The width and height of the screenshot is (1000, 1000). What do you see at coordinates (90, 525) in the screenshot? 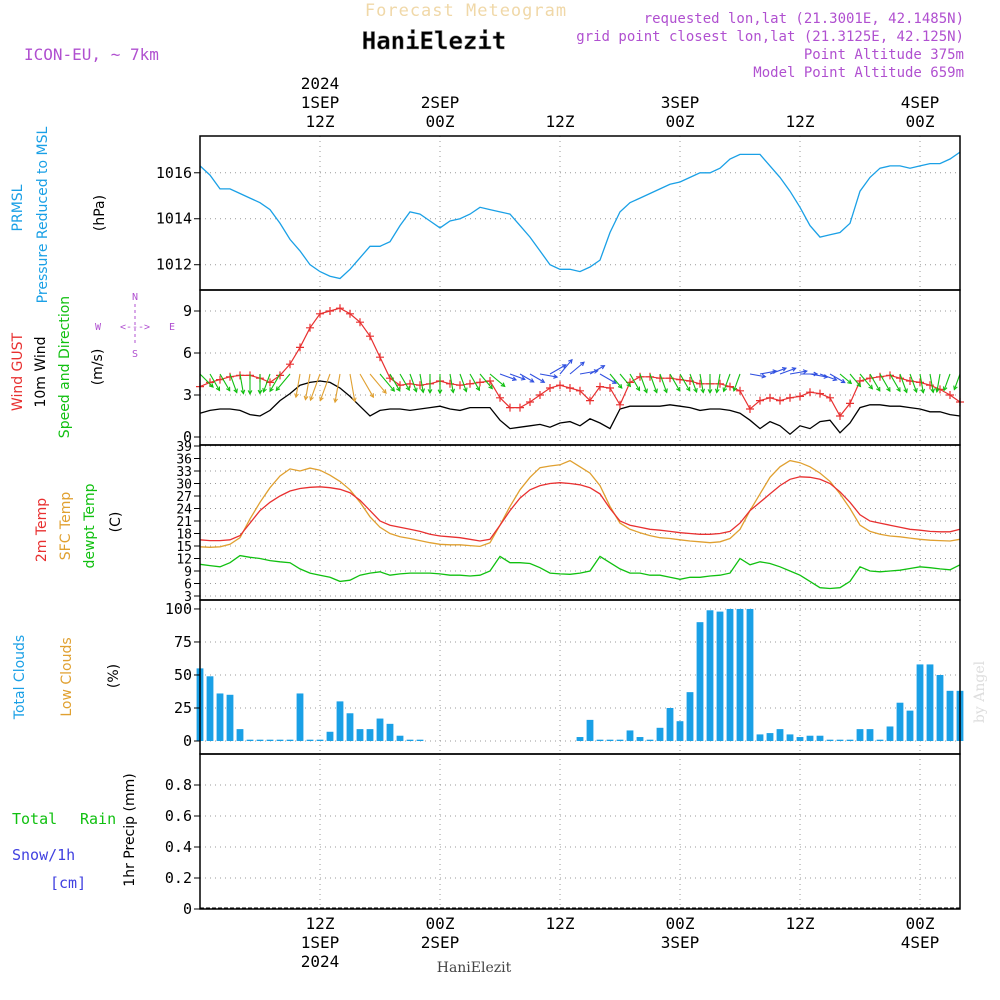
I see `temp-label-dewpt: dewpt Temp` at bounding box center [90, 525].